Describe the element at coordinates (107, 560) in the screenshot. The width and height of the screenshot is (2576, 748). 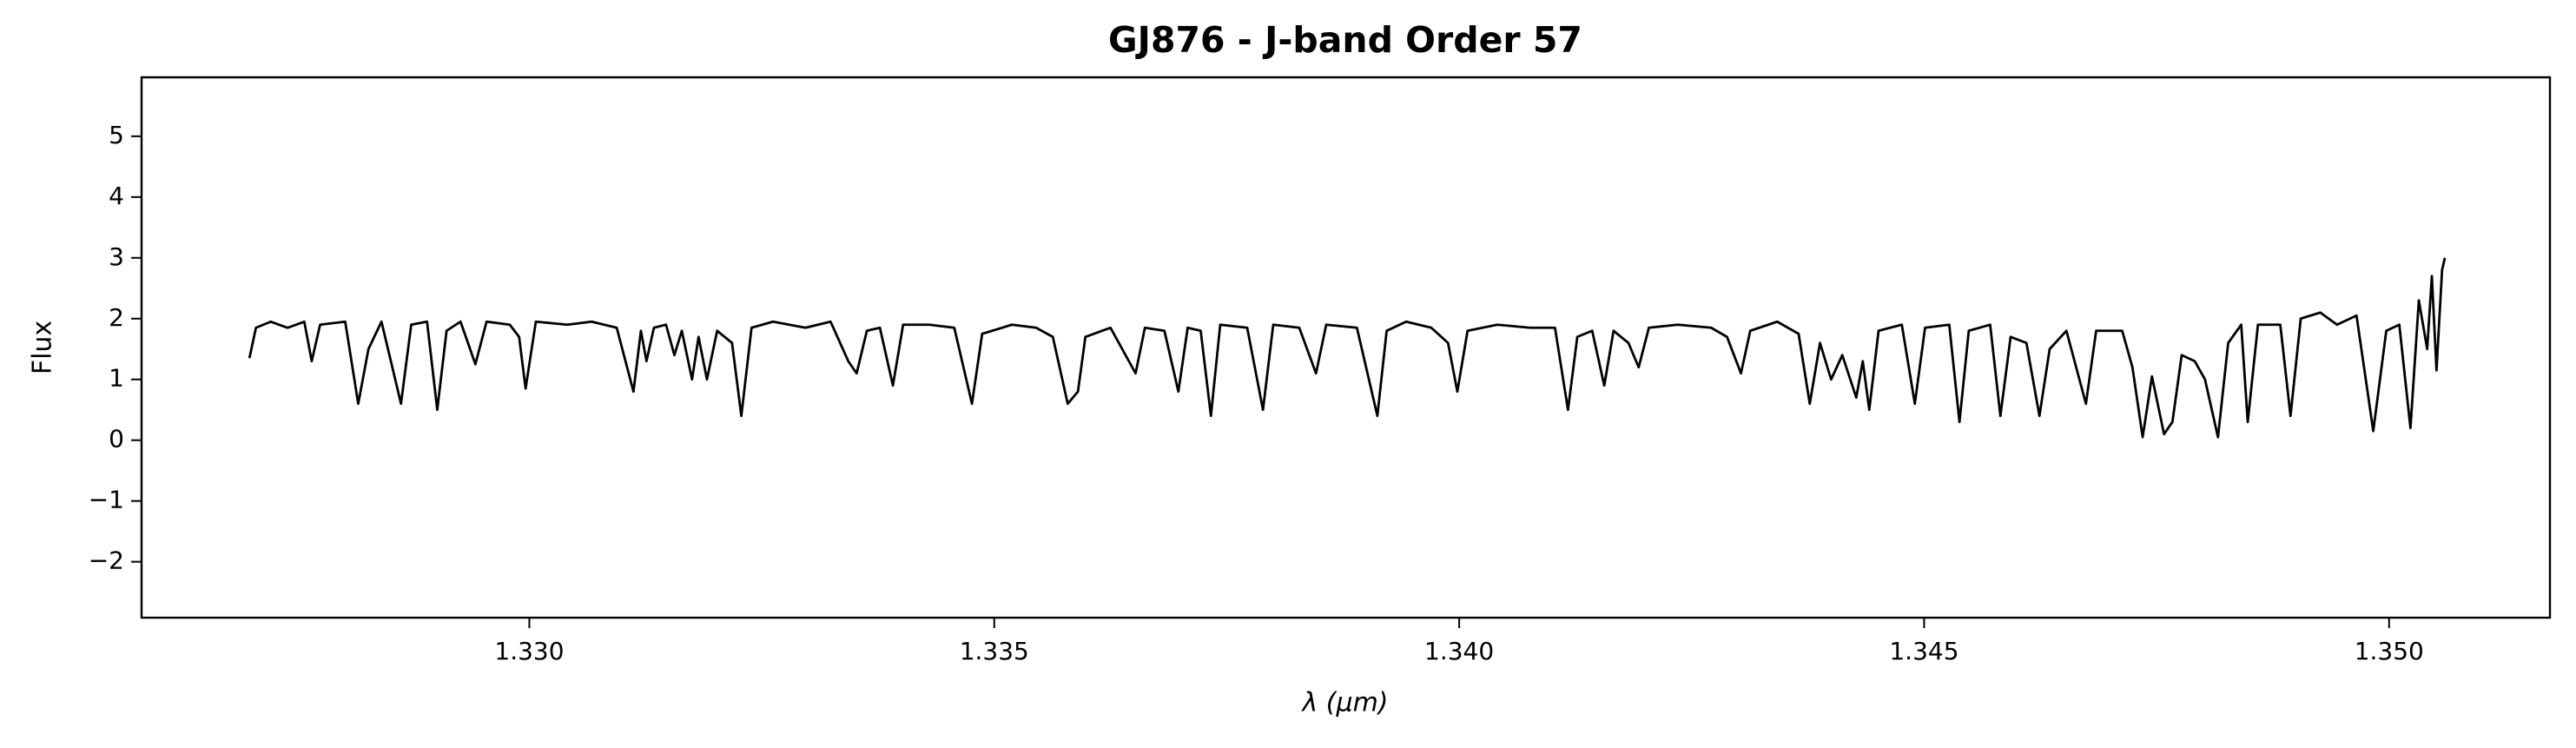
I see `y-tick-label: −2` at that location.